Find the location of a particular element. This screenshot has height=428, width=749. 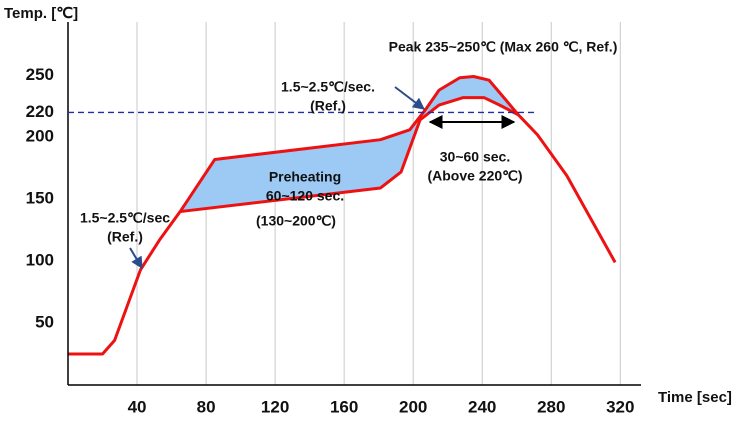

annotation: 1.5~2.5℃/sec is located at coordinates (125, 218).